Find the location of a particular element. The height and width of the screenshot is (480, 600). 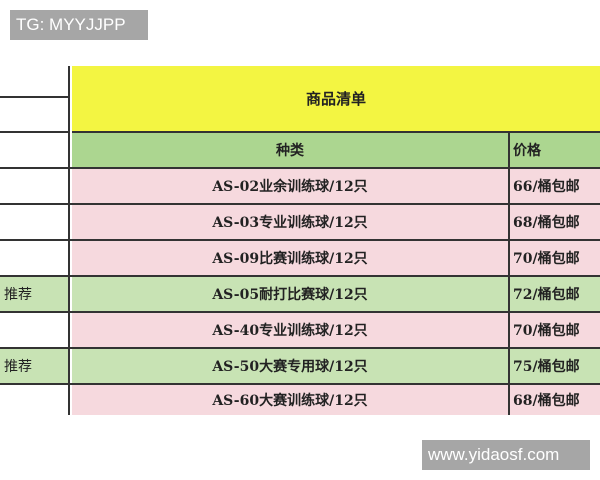

header-name: 种类 is located at coordinates (291, 150).